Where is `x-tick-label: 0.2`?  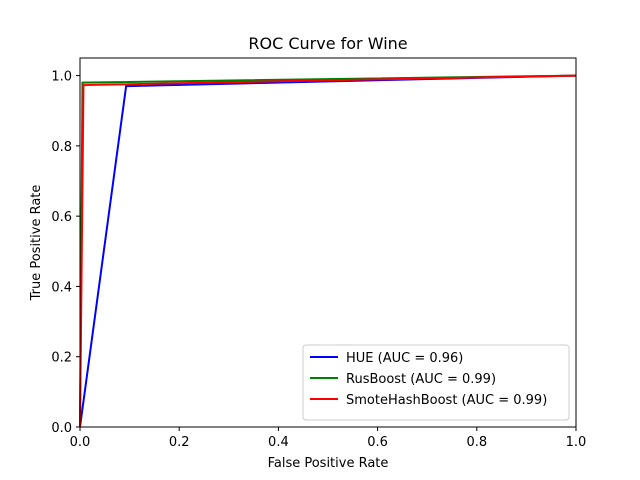
x-tick-label: 0.2 is located at coordinates (179, 442).